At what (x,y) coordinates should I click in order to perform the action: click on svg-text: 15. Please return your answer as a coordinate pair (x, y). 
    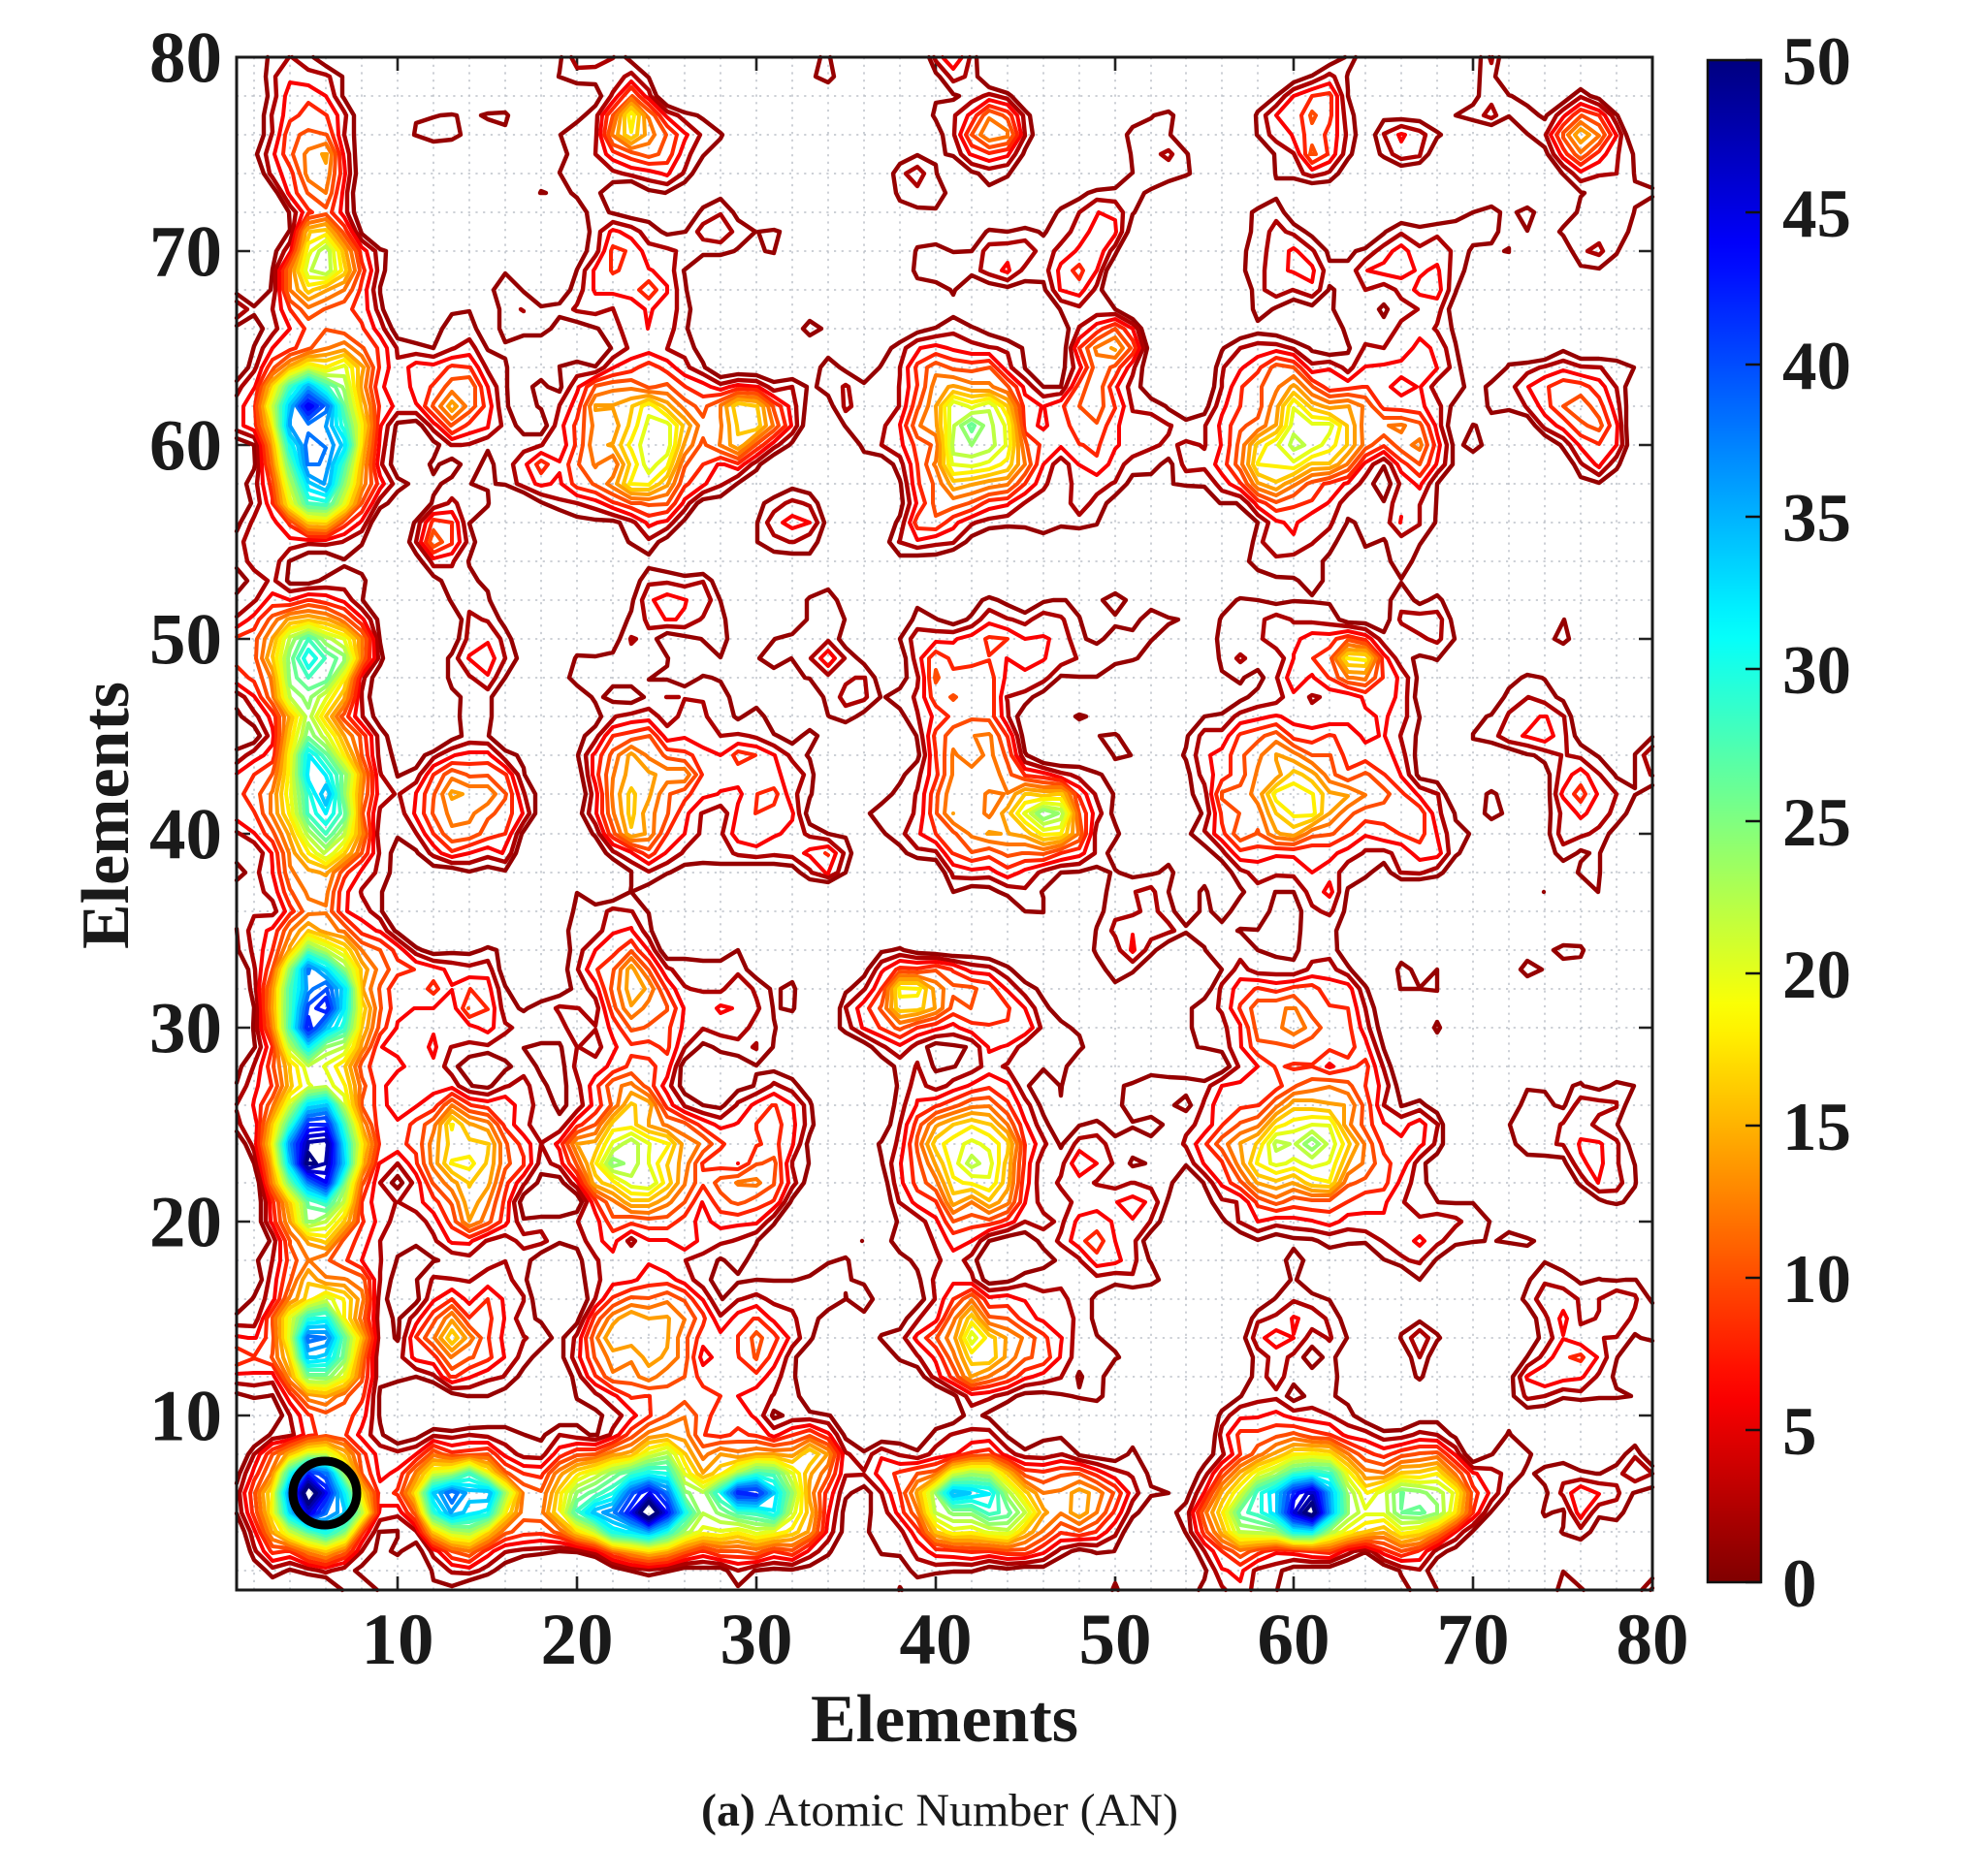
    Looking at the image, I should click on (1816, 1127).